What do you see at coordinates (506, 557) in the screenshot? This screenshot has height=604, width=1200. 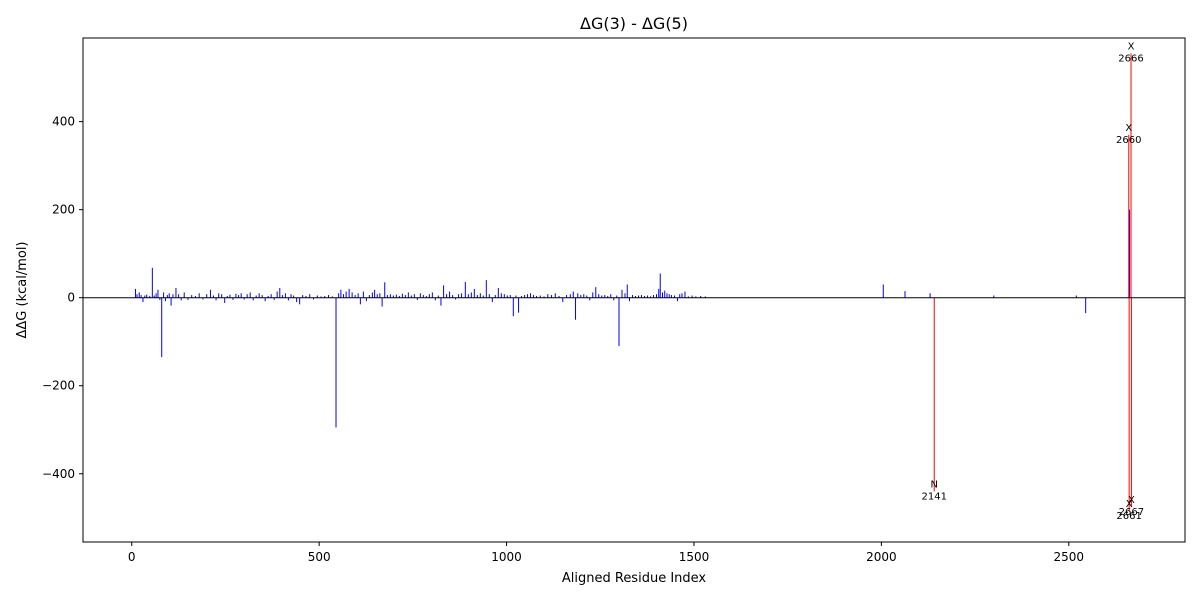 I see `x-tick-label: 1000` at bounding box center [506, 557].